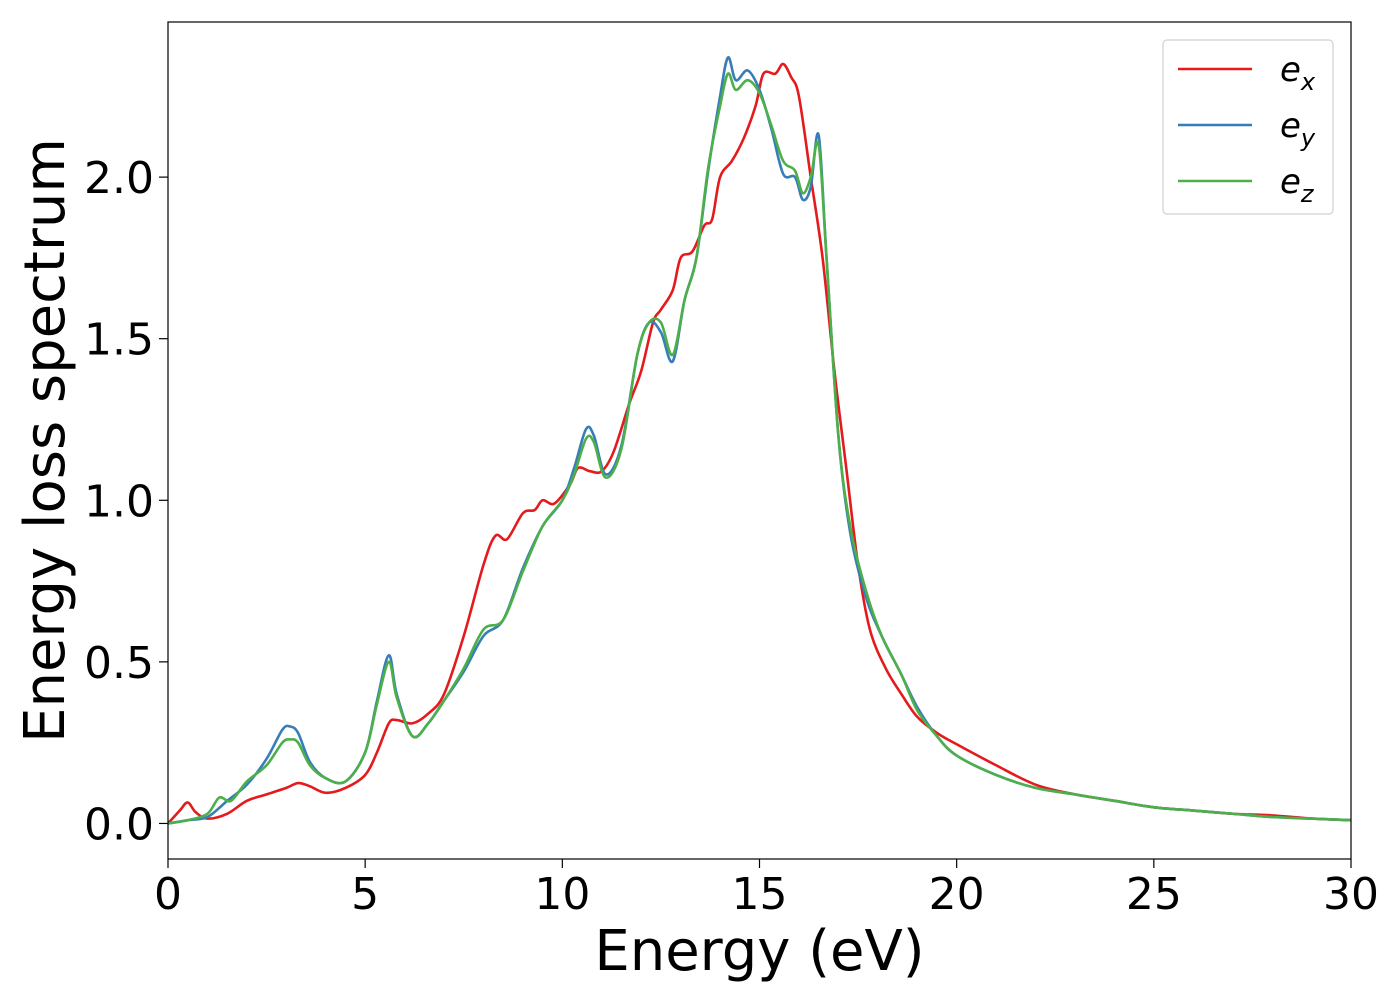  I want to click on x-tick-label: 25, so click(1154, 894).